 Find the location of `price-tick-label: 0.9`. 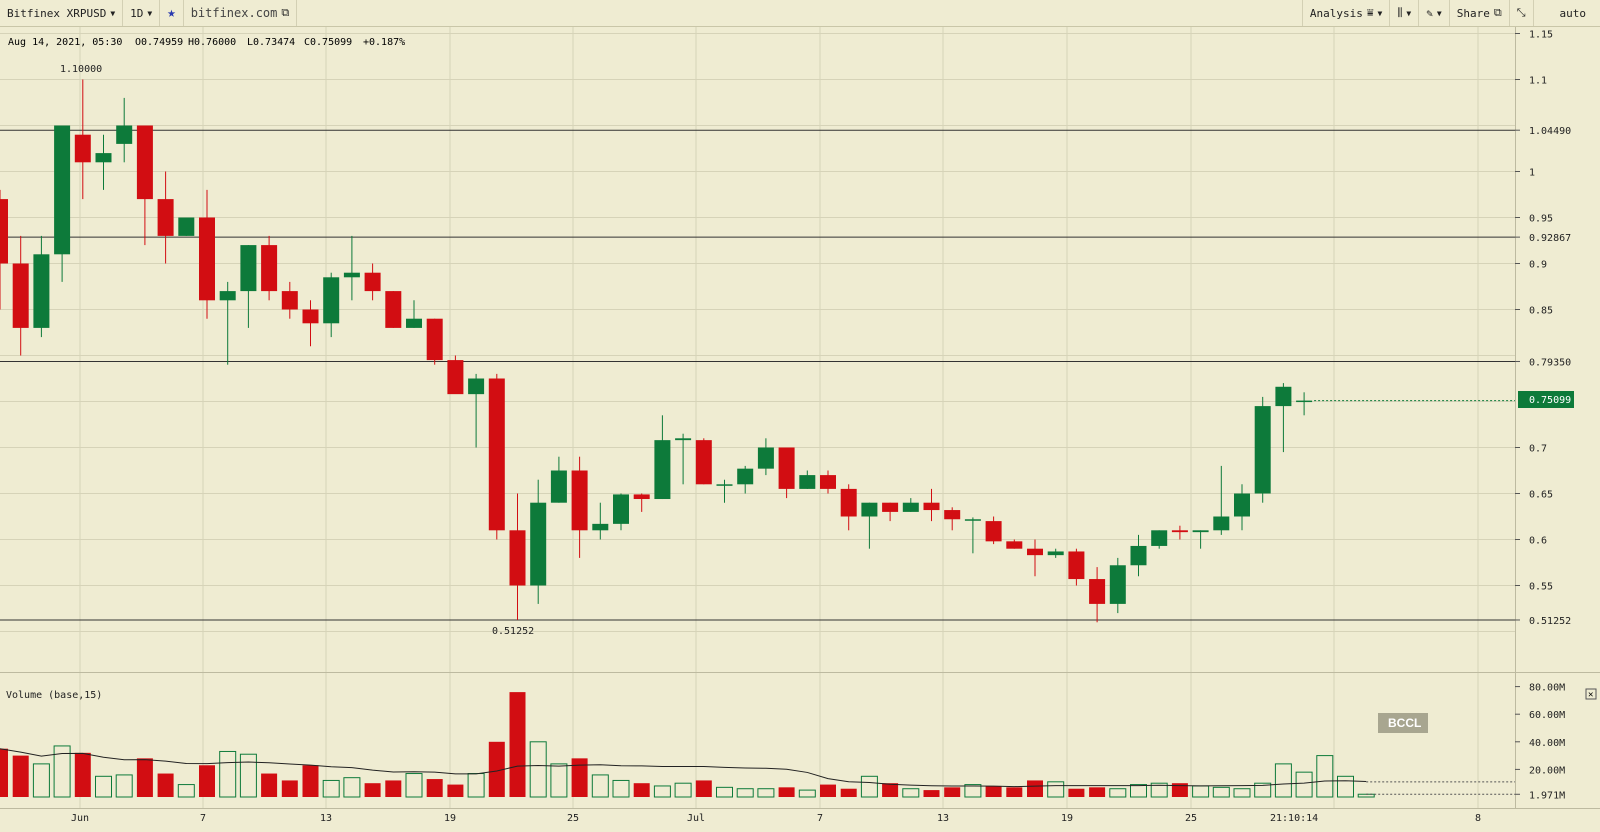

price-tick-label: 0.9 is located at coordinates (1538, 265).